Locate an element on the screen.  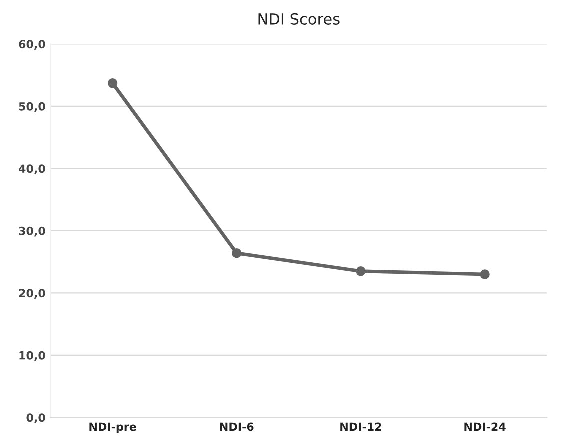
y-tick-label: 30,0 is located at coordinates (32, 231).